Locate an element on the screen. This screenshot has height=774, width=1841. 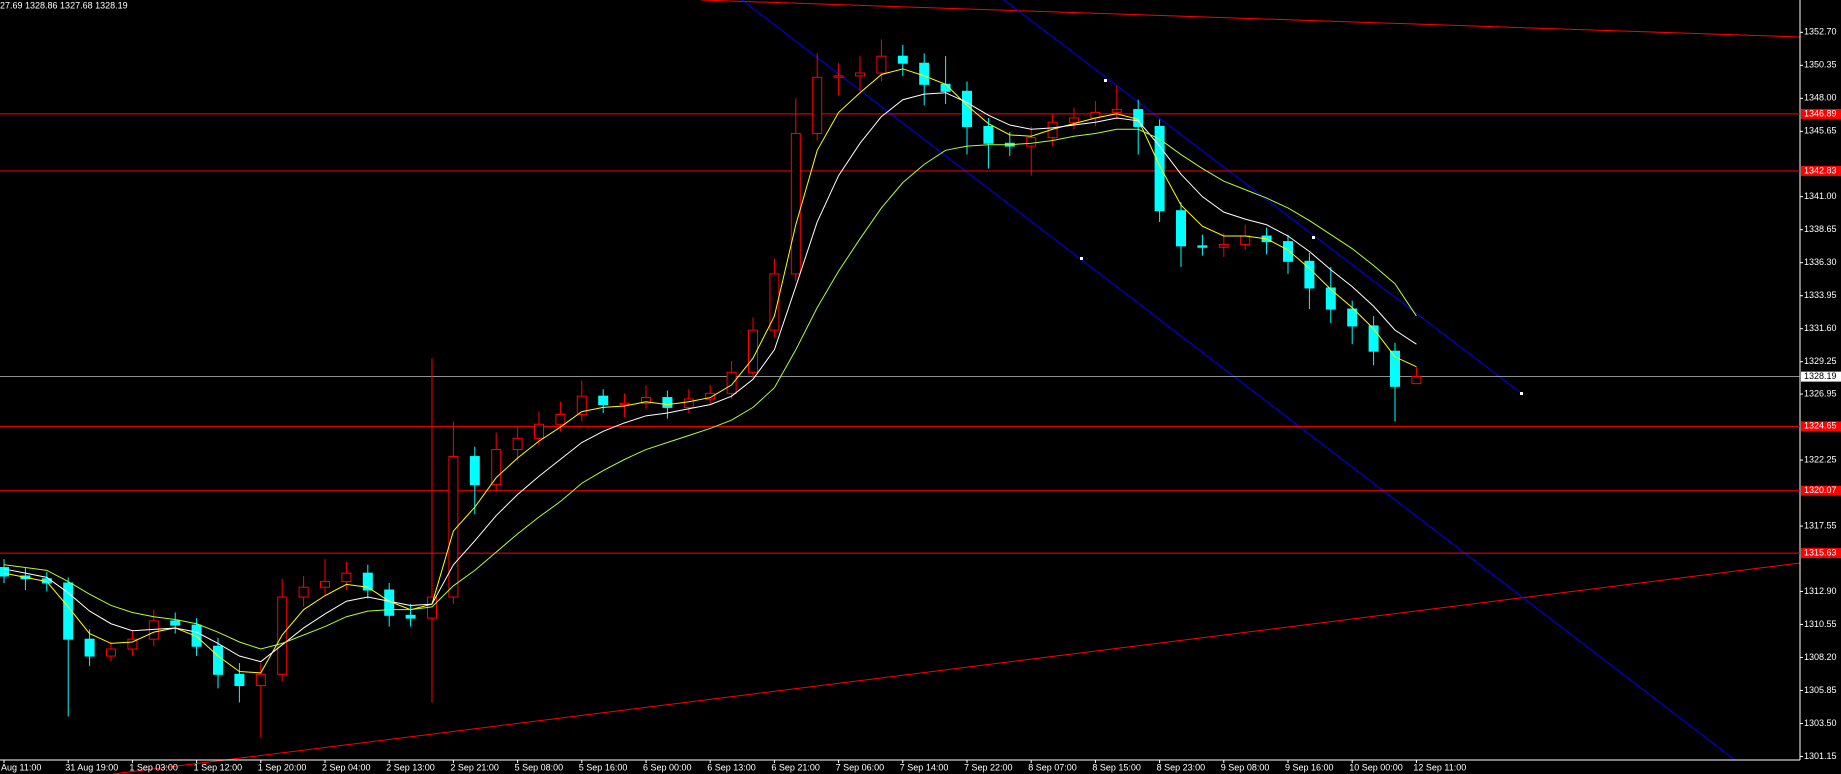
y-tick-label: 1317.55 is located at coordinates (1820, 525).